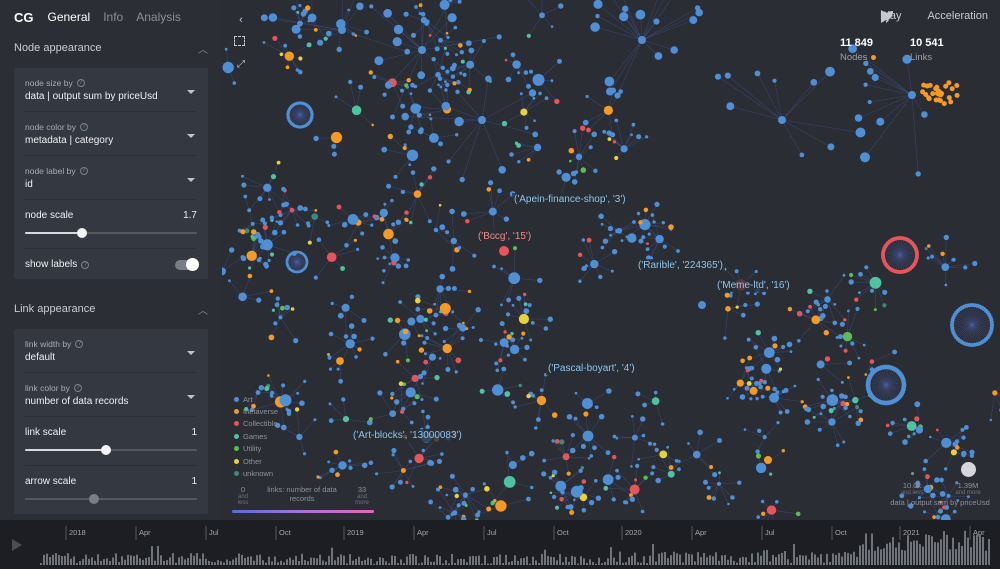 Image resolution: width=1000 pixels, height=569 pixels. What do you see at coordinates (191, 136) in the screenshot?
I see `caret-down-icon` at bounding box center [191, 136].